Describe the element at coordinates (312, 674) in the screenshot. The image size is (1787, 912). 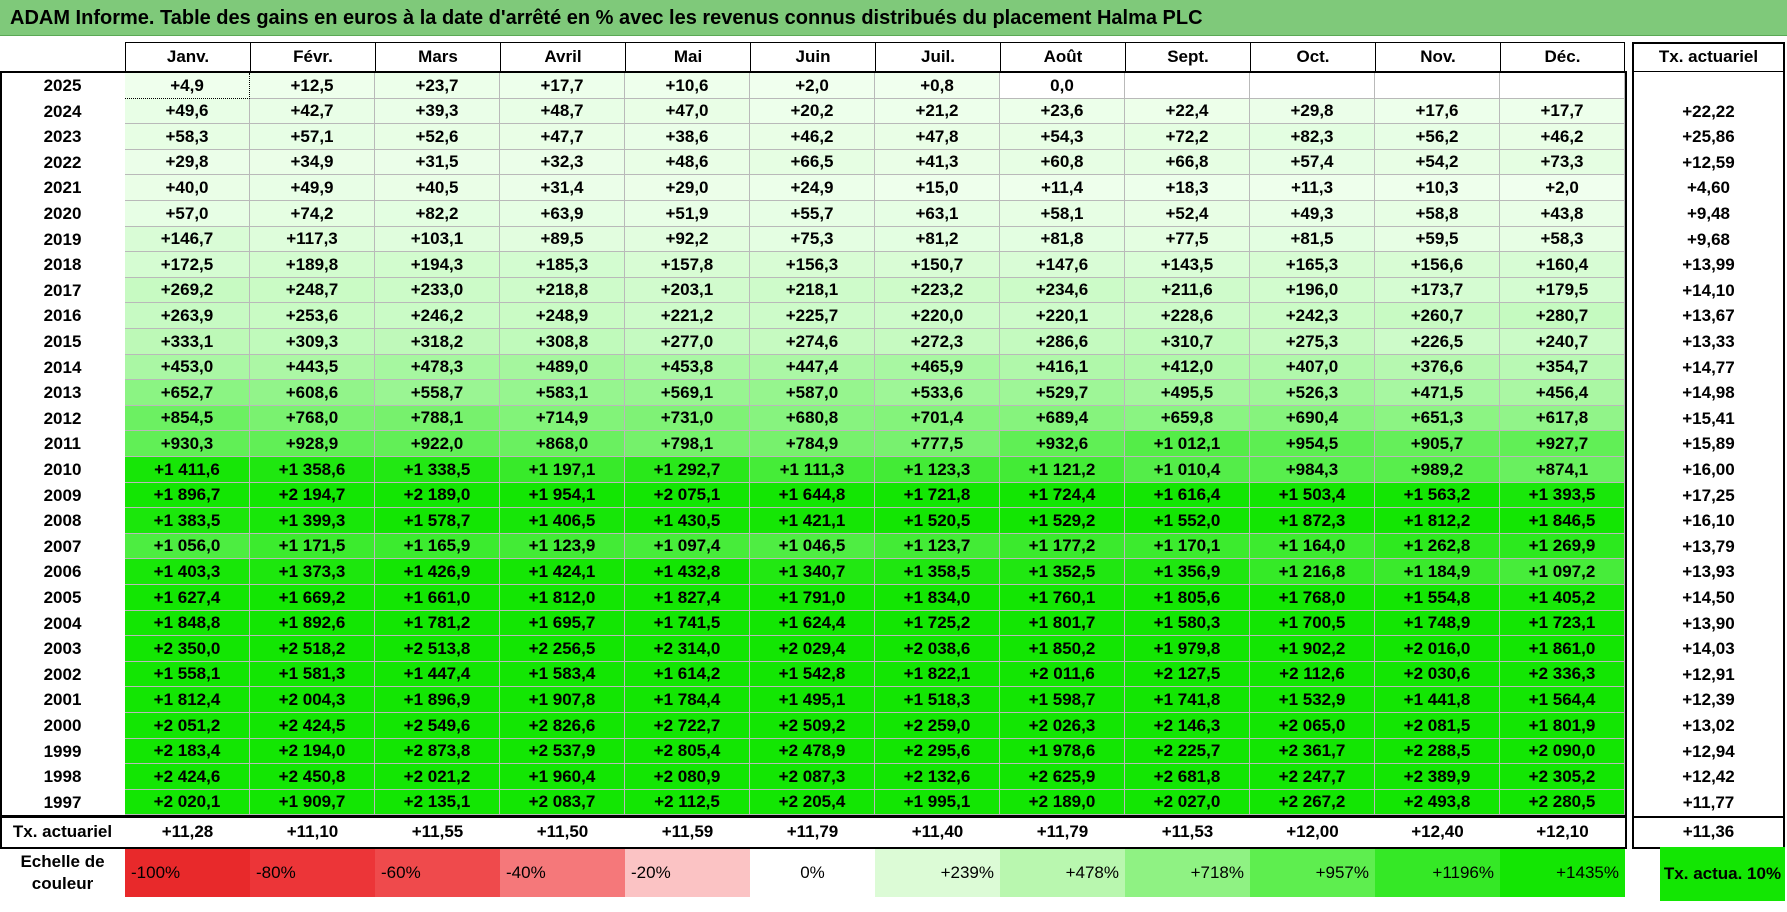
I see `table-cell: +1 581,3` at that location.